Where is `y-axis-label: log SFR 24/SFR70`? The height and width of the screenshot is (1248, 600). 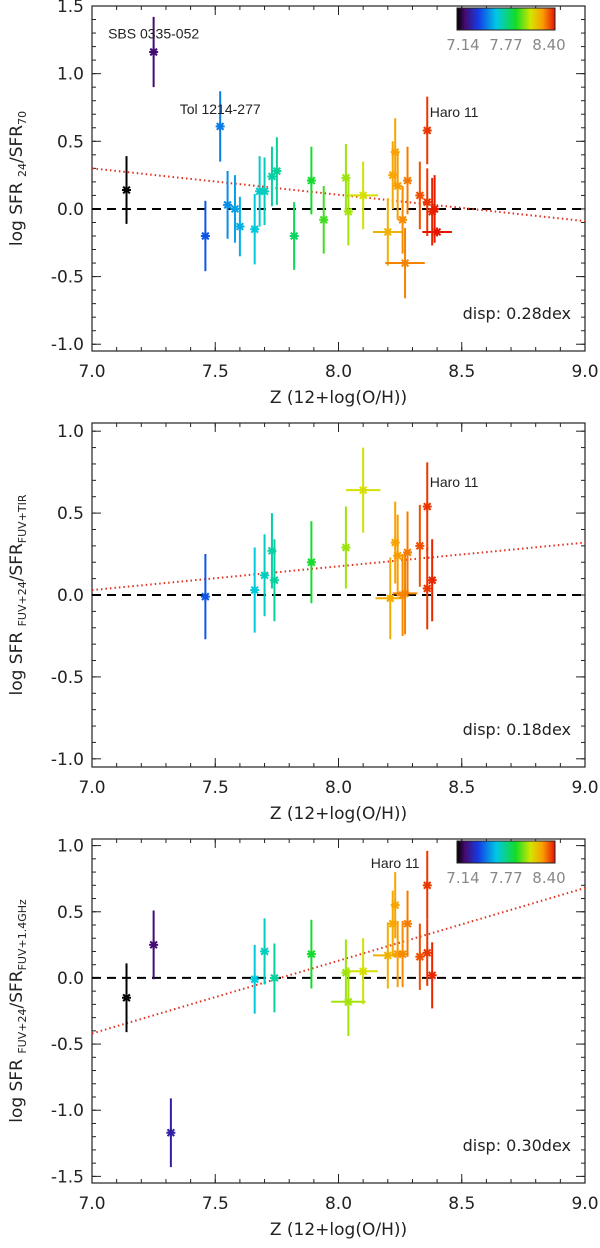 y-axis-label: log SFR 24/SFR70 is located at coordinates (18, 178).